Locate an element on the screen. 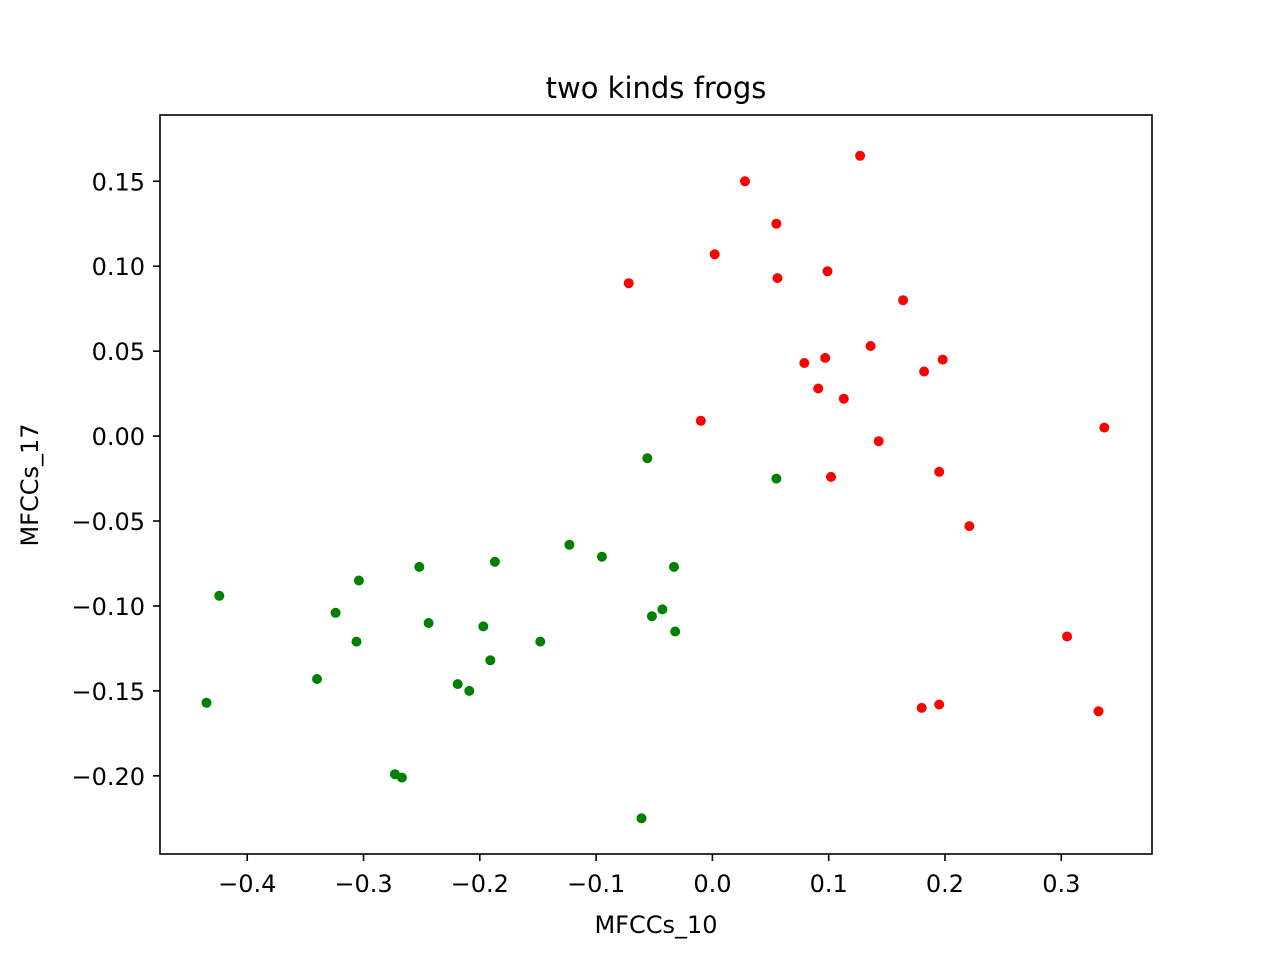 The image size is (1280, 960). y-tick-label: −0.10 is located at coordinates (108, 607).